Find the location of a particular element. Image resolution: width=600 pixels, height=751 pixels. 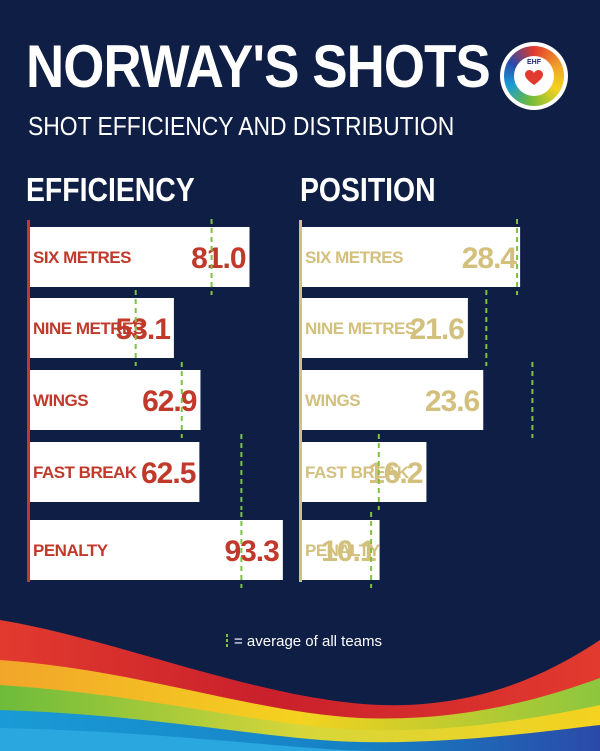

efficiency-category-label: PENALTY is located at coordinates (71, 550).